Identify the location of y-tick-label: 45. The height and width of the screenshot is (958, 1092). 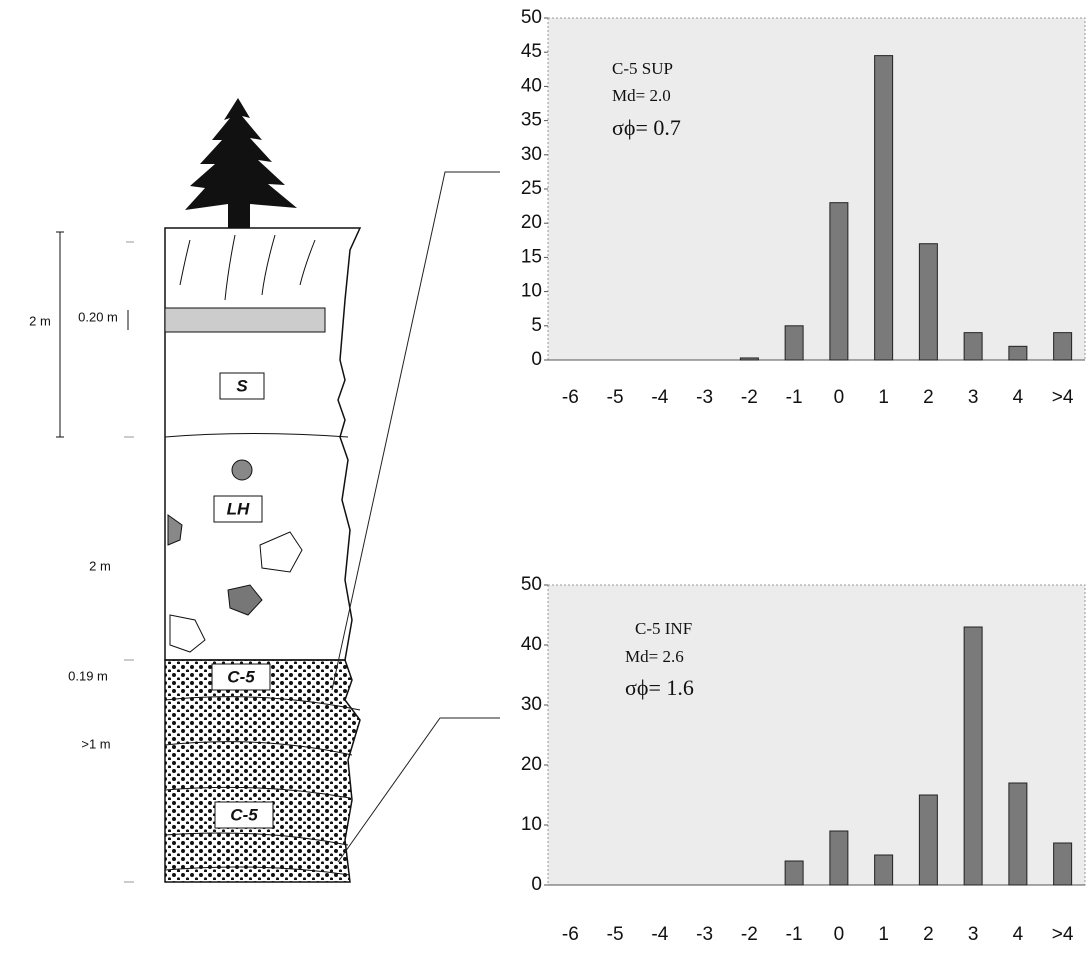
(531, 51).